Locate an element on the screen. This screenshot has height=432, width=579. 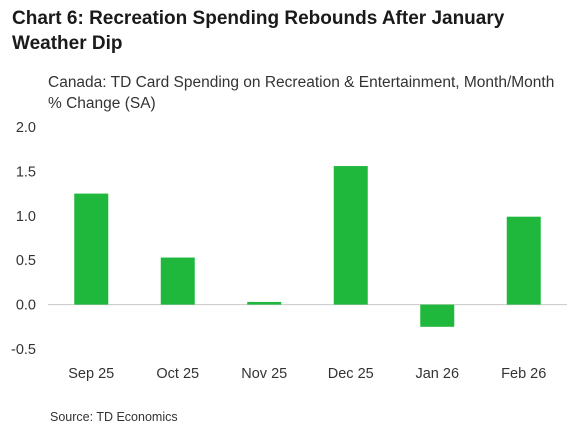
y-tick-label: 0.5 is located at coordinates (26, 261).